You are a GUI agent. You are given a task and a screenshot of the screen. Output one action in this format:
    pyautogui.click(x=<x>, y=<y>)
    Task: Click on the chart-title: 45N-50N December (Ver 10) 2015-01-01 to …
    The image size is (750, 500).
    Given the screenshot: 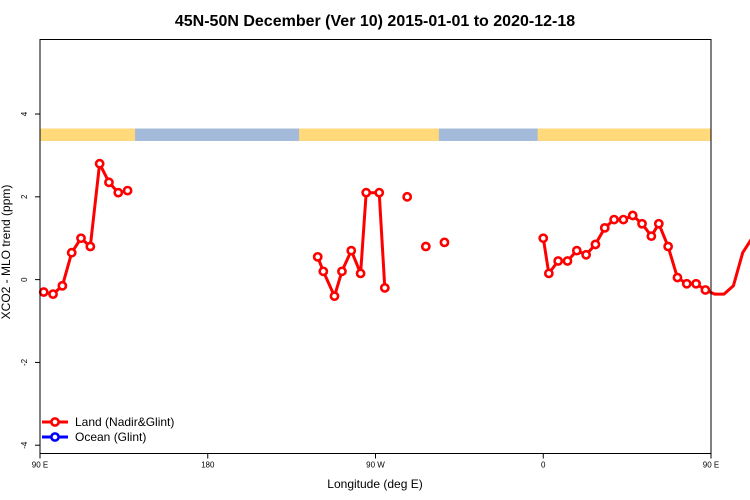 What is the action you would take?
    pyautogui.click(x=375, y=21)
    